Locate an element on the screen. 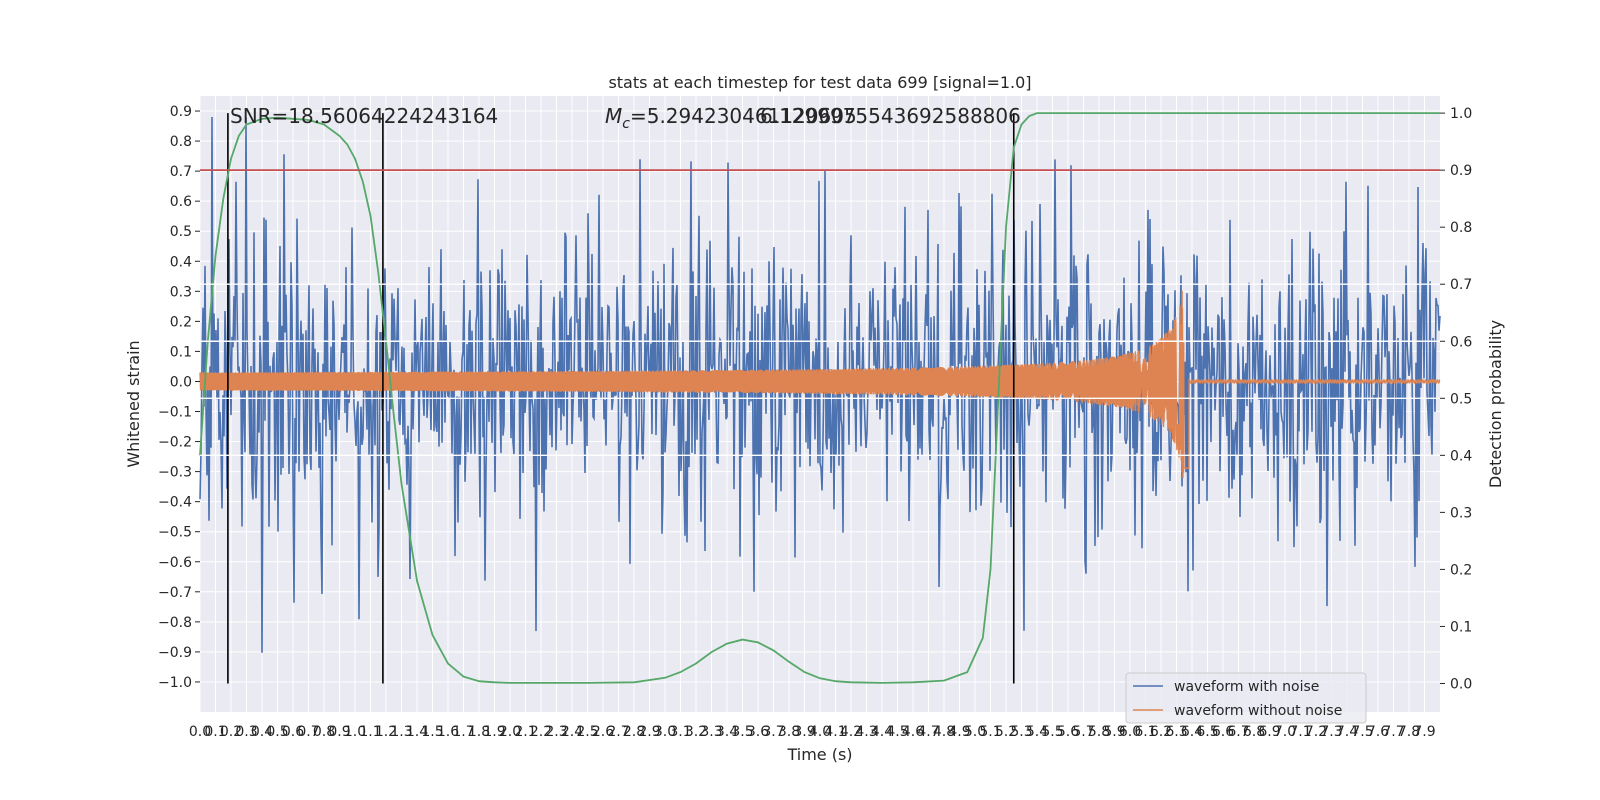 The width and height of the screenshot is (1600, 800). x-tick-label: 4.7 is located at coordinates (928, 732).